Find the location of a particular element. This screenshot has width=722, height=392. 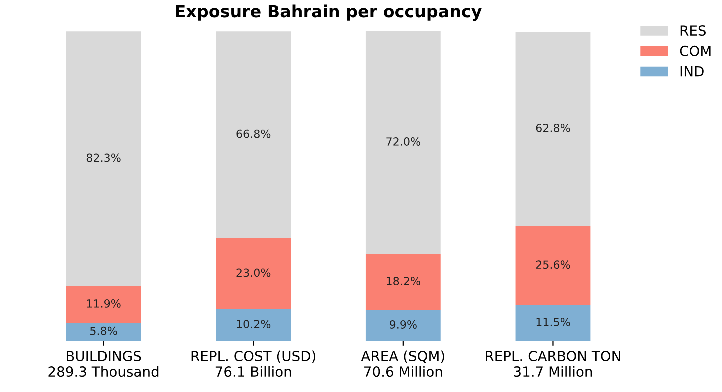

legend-label: IND is located at coordinates (692, 71).